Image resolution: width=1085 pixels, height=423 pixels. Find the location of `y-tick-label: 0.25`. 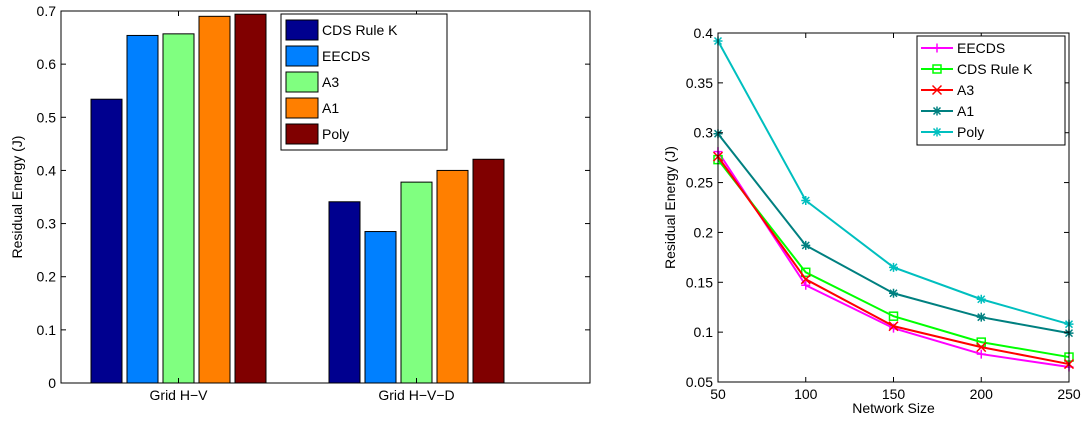

y-tick-label: 0.25 is located at coordinates (699, 183).